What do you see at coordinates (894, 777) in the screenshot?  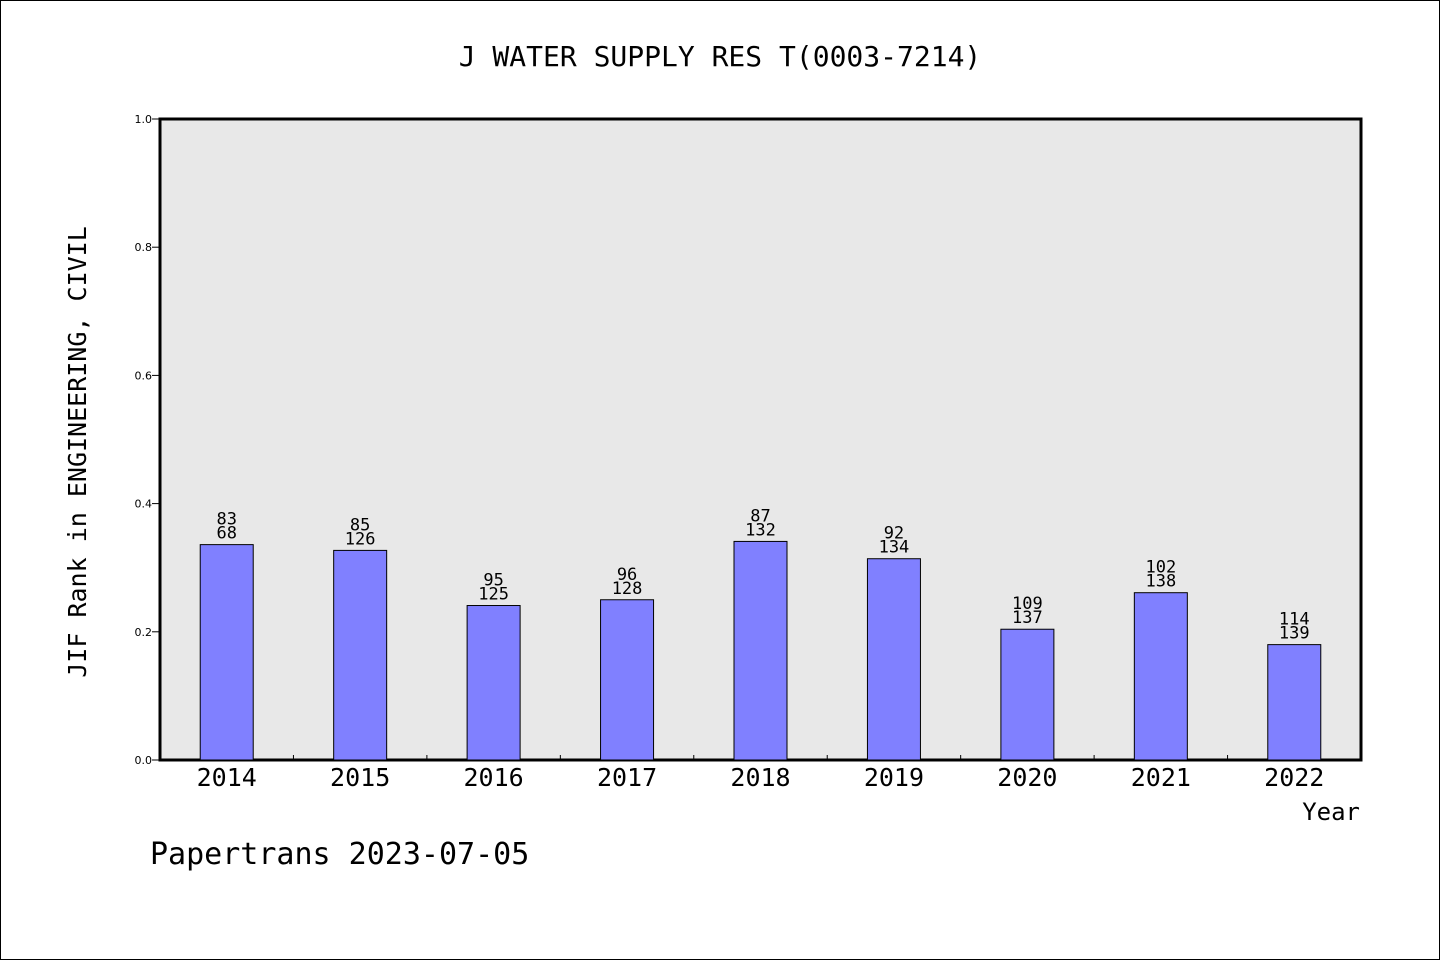 I see `x-tick-label: 2019` at bounding box center [894, 777].